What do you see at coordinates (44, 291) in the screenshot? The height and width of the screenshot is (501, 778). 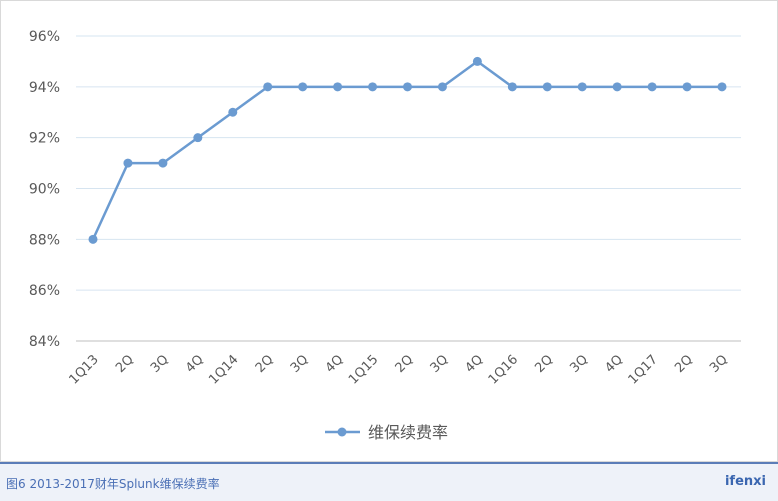 I see `y-tick-label: 86%` at bounding box center [44, 291].